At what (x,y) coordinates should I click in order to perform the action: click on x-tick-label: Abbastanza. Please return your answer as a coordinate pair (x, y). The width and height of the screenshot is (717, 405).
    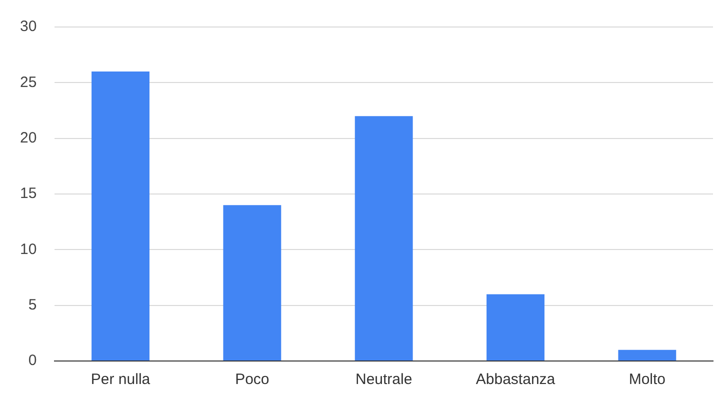
    Looking at the image, I should click on (516, 379).